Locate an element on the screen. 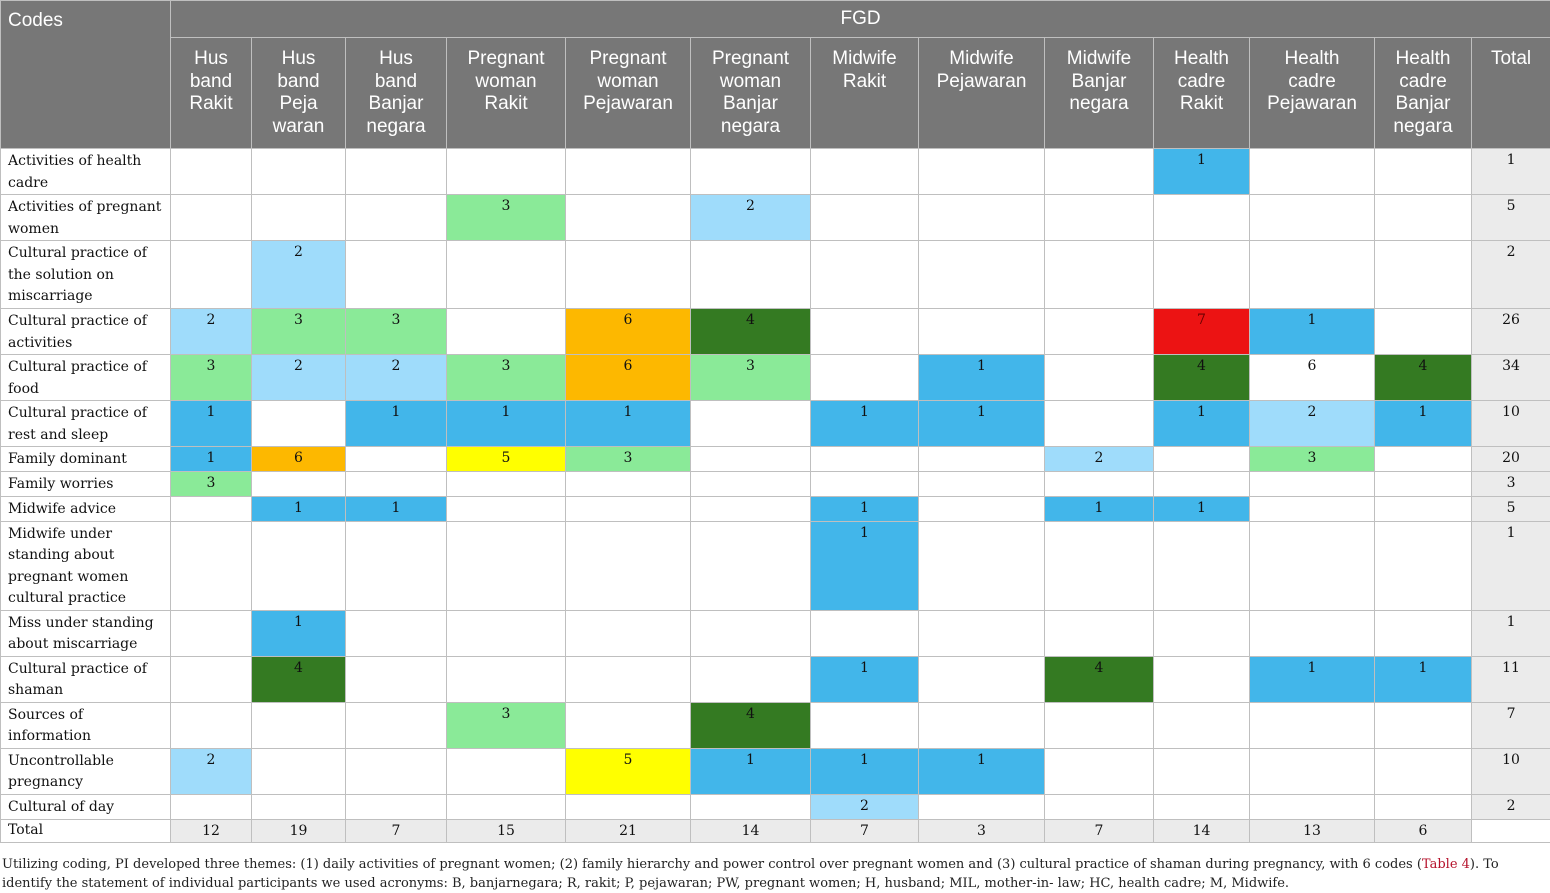  column-total-cell: 12 is located at coordinates (211, 830).